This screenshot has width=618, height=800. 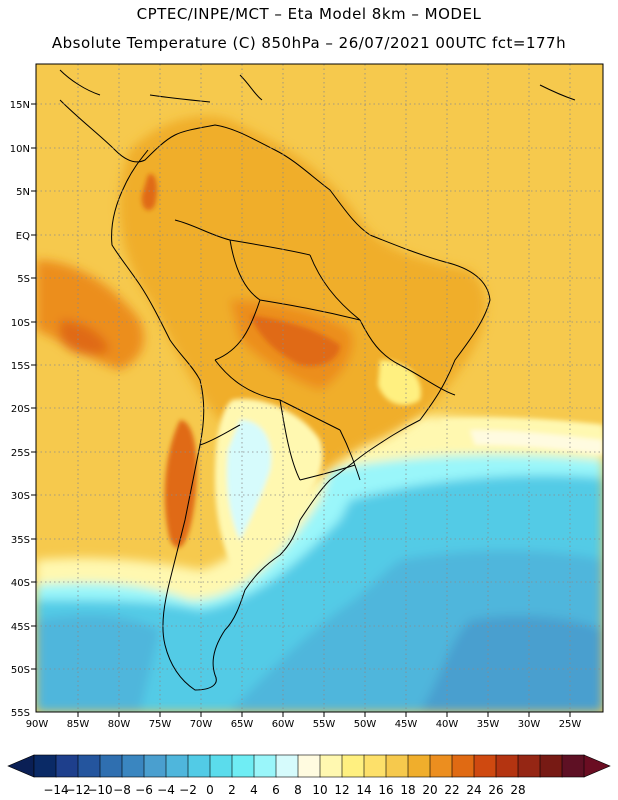 What do you see at coordinates (99, 790) in the screenshot?
I see `colorbar-label: −10` at bounding box center [99, 790].